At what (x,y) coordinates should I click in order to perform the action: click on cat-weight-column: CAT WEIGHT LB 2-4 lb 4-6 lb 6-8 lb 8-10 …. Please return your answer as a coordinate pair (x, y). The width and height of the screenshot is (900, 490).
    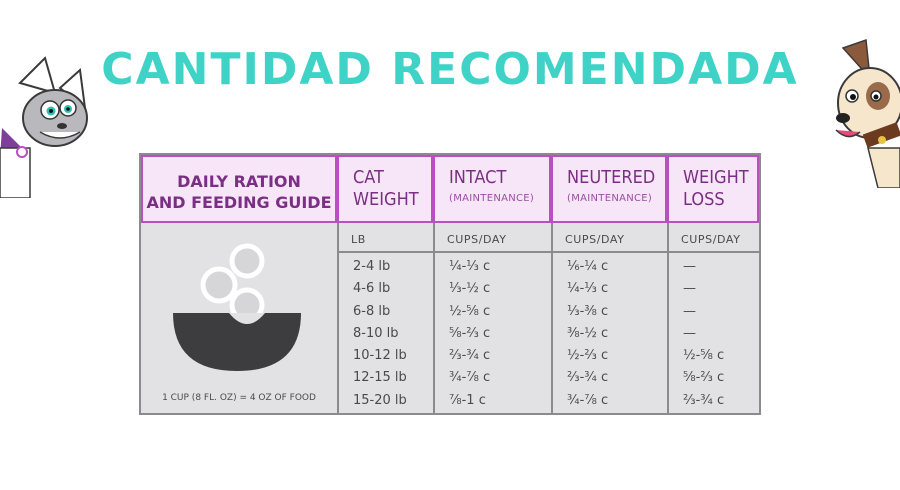
    Looking at the image, I should click on (385, 284).